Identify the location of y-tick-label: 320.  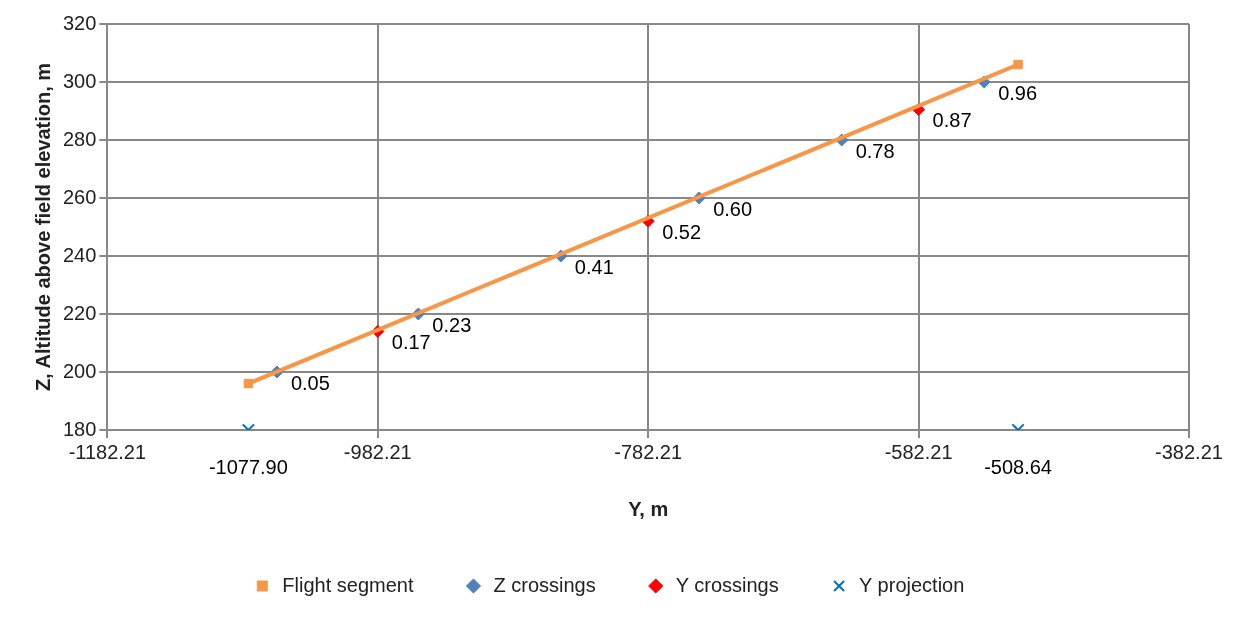
(79, 22).